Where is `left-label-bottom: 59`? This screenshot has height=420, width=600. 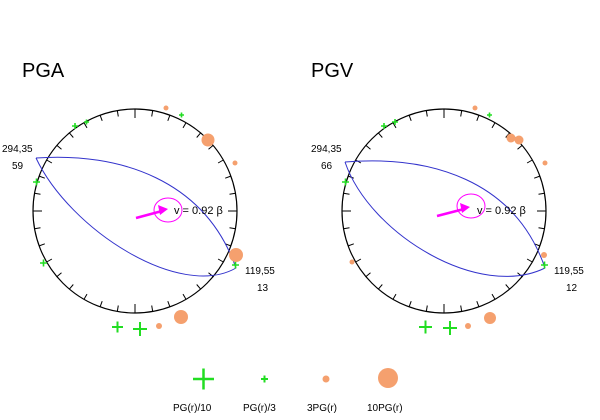 left-label-bottom: 59 is located at coordinates (18, 166).